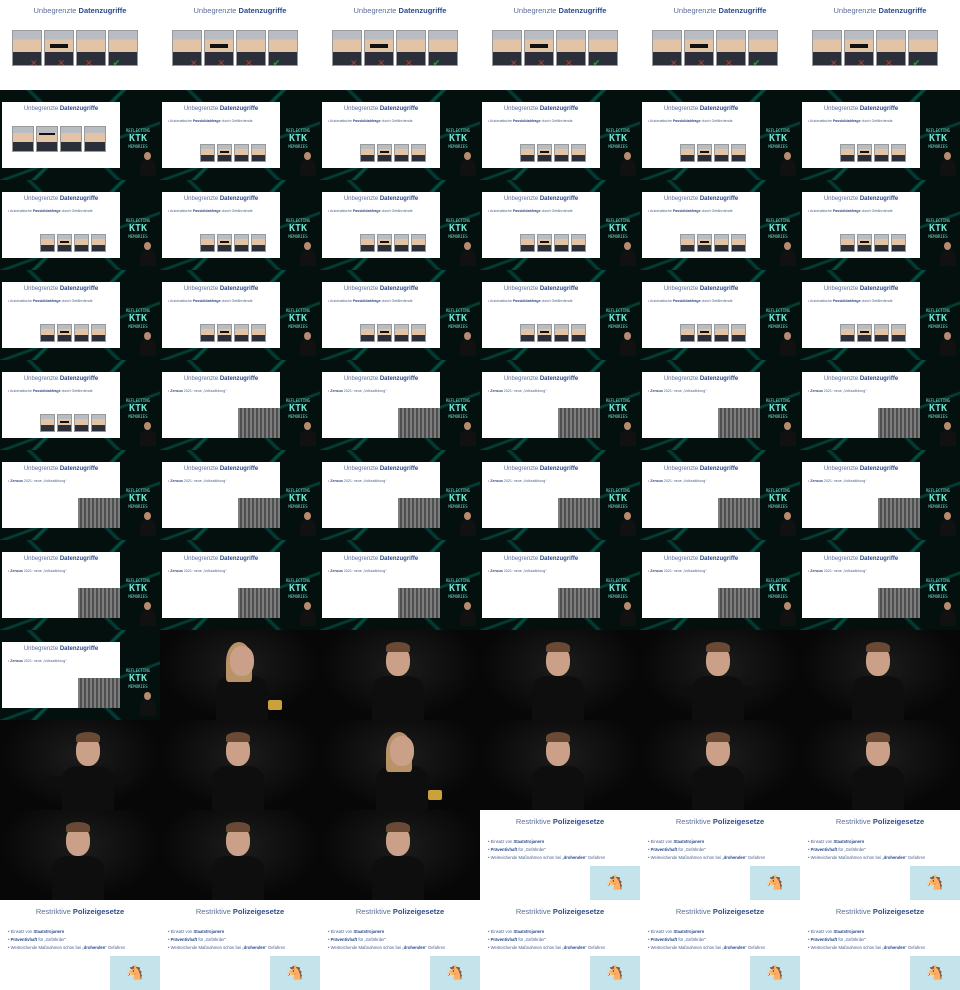 Image resolution: width=960 pixels, height=990 pixels. What do you see at coordinates (861, 63) in the screenshot?
I see `cross-icon: ✕` at bounding box center [861, 63].